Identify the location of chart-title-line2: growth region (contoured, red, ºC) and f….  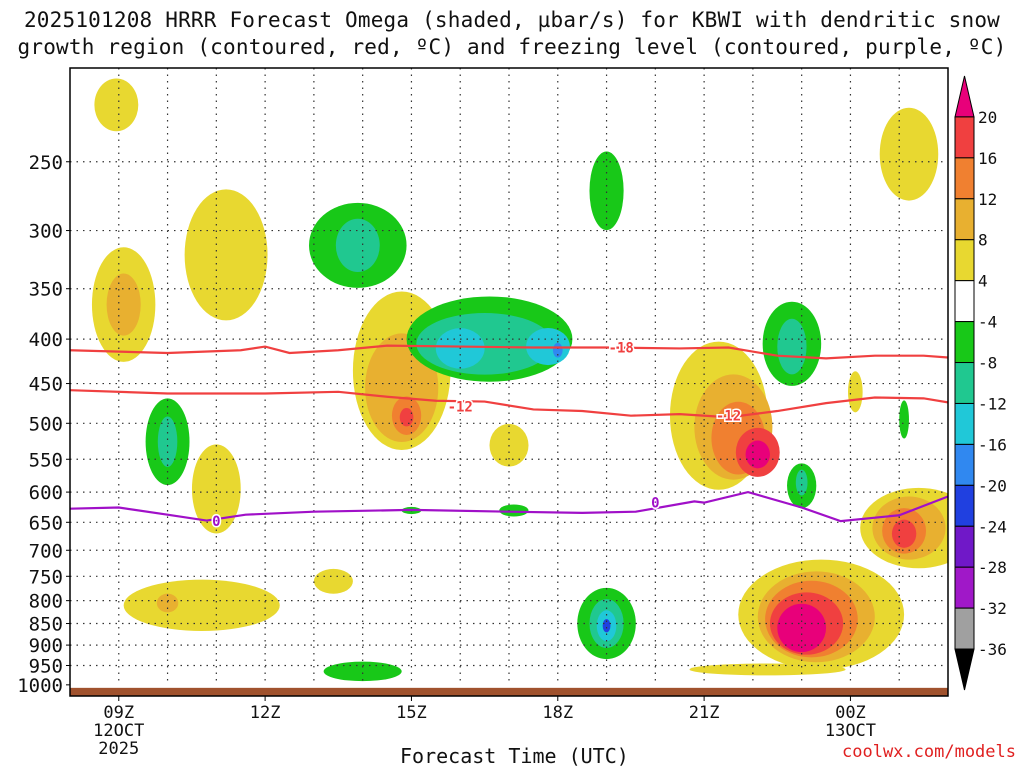
(512, 47).